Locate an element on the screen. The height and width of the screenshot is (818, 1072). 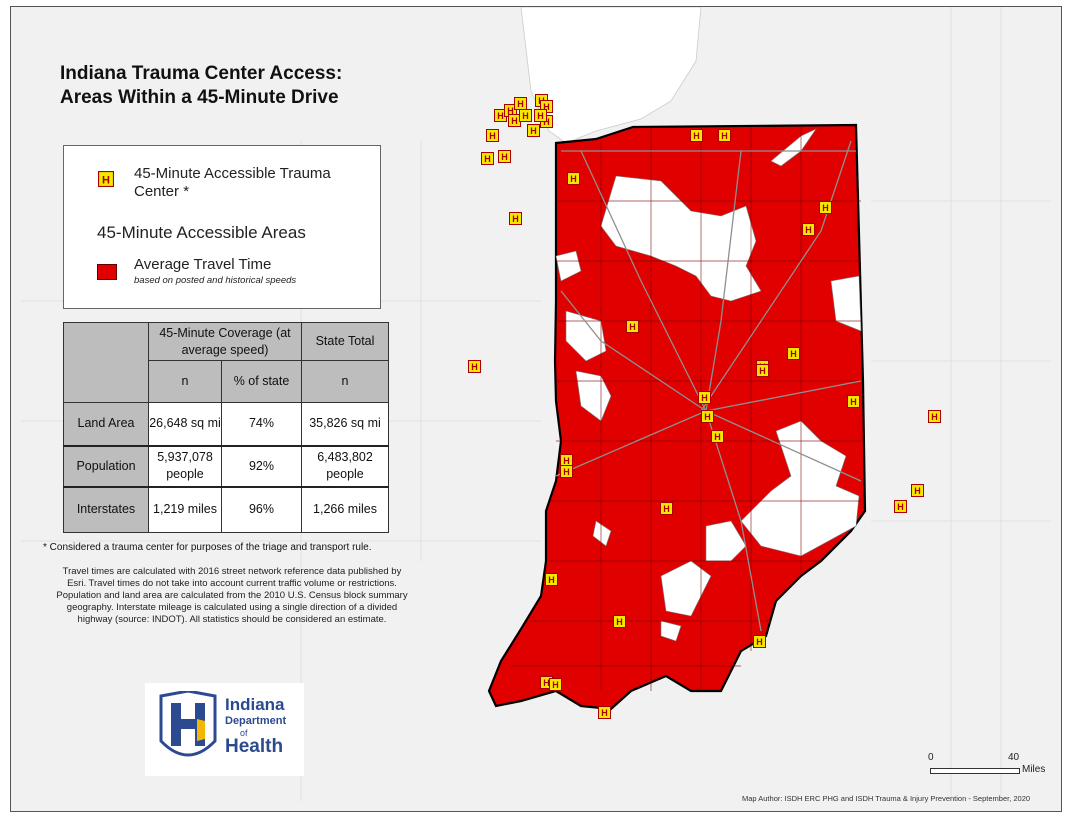
sub-n2: n is located at coordinates (345, 381).